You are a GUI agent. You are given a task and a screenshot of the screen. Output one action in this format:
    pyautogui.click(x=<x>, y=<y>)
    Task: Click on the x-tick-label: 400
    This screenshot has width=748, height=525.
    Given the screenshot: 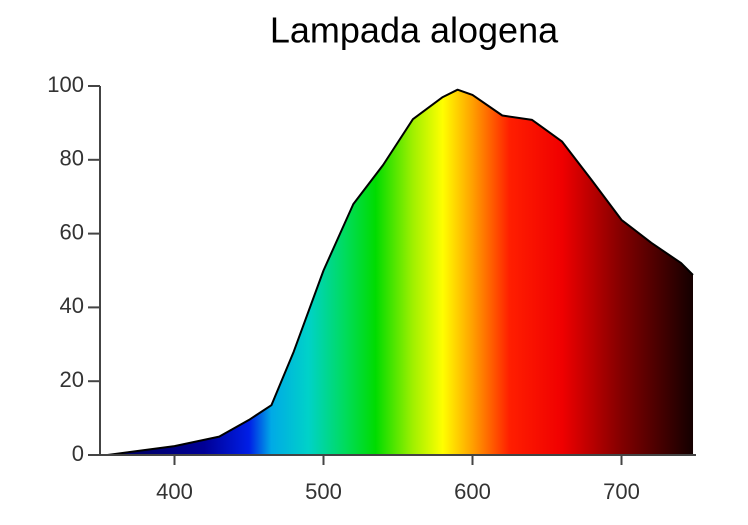 What is the action you would take?
    pyautogui.click(x=174, y=491)
    